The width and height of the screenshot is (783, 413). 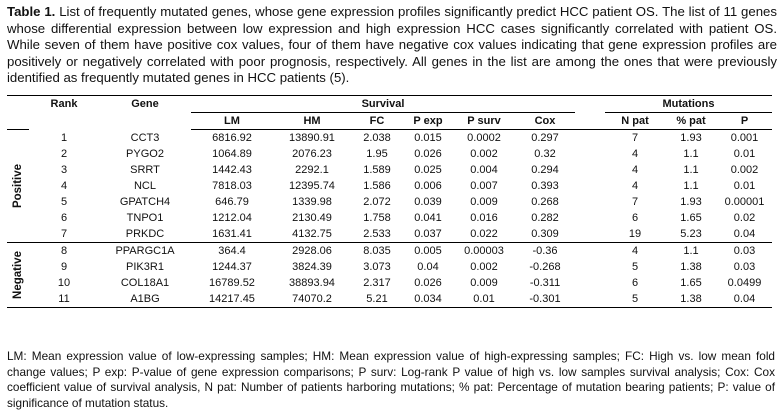 What do you see at coordinates (744, 202) in the screenshot?
I see `cell-p: 0.00001` at bounding box center [744, 202].